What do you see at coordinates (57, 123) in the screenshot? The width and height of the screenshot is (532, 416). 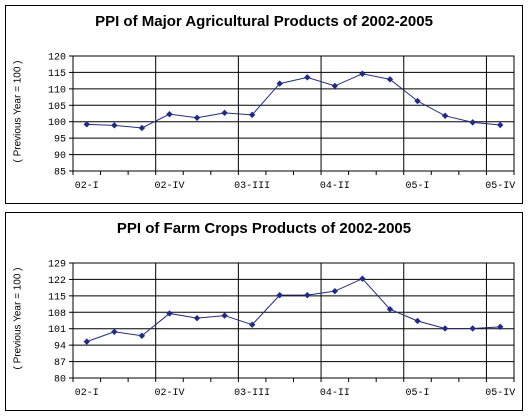 I see `y-tick-label: 100` at bounding box center [57, 123].